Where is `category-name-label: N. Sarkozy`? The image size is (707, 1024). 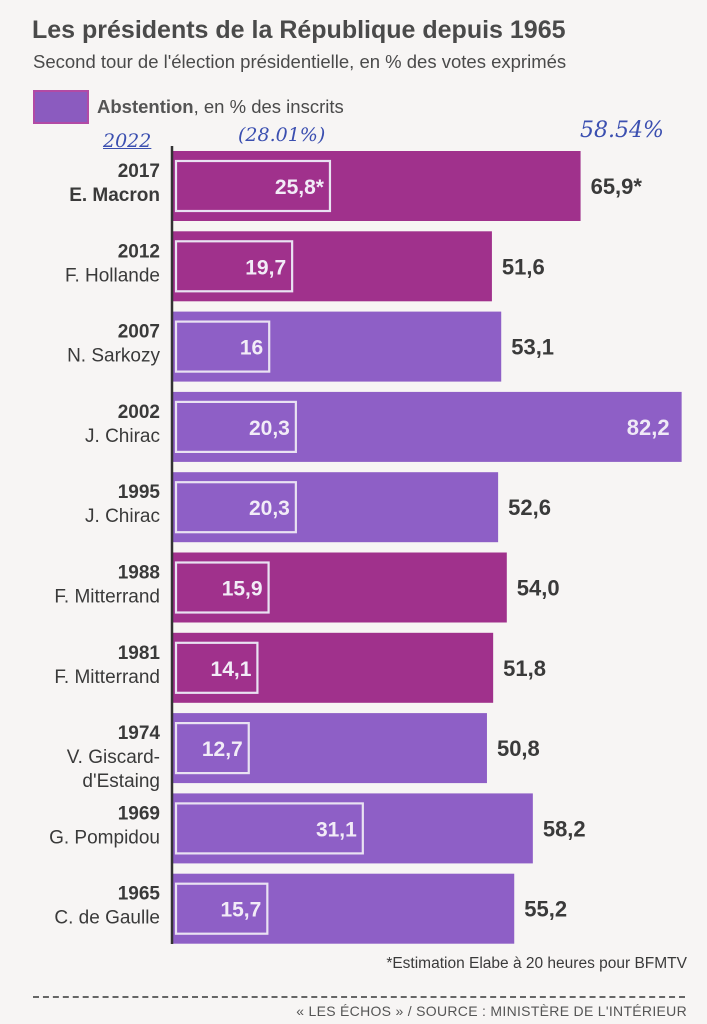 category-name-label: N. Sarkozy is located at coordinates (113, 356).